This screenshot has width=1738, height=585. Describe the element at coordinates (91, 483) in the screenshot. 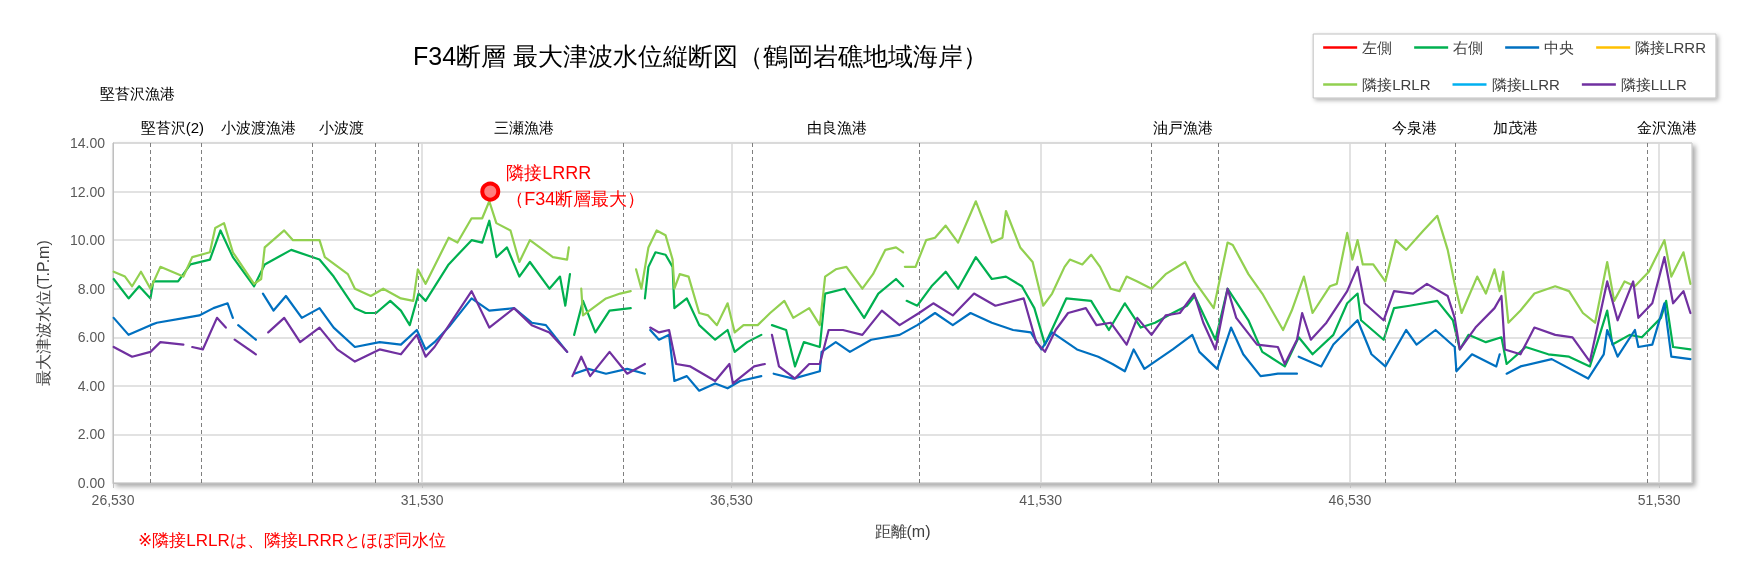

I see `y-tick-label: 0.00` at that location.